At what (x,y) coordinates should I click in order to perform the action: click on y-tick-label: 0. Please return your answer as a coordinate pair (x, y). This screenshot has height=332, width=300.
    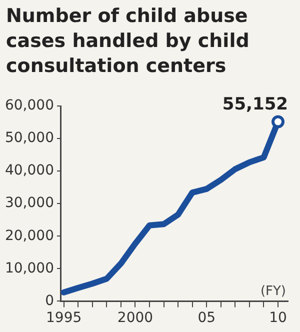
    Looking at the image, I should click on (49, 300).